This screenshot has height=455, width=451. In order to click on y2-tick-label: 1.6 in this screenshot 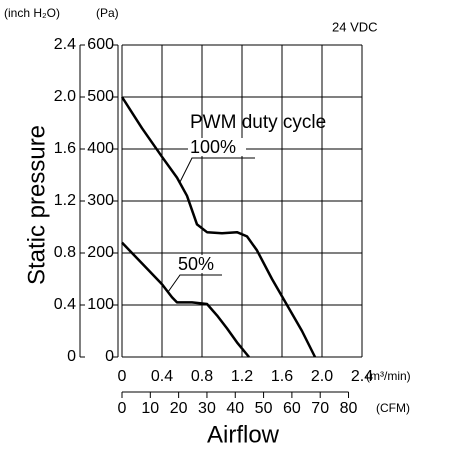, I will do `click(65, 148)`.